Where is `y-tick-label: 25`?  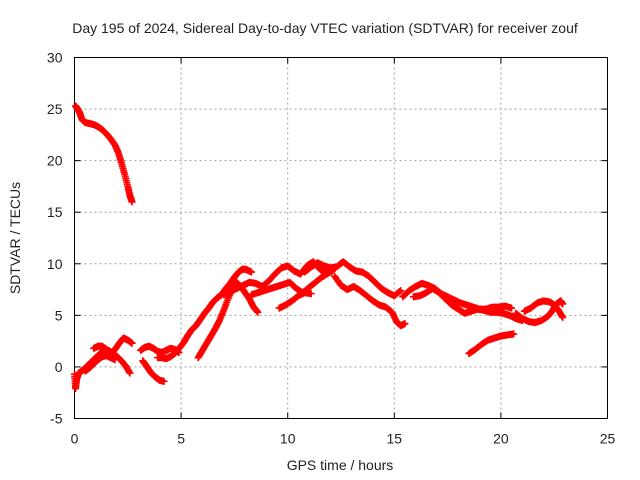
y-tick-label: 25 is located at coordinates (55, 109).